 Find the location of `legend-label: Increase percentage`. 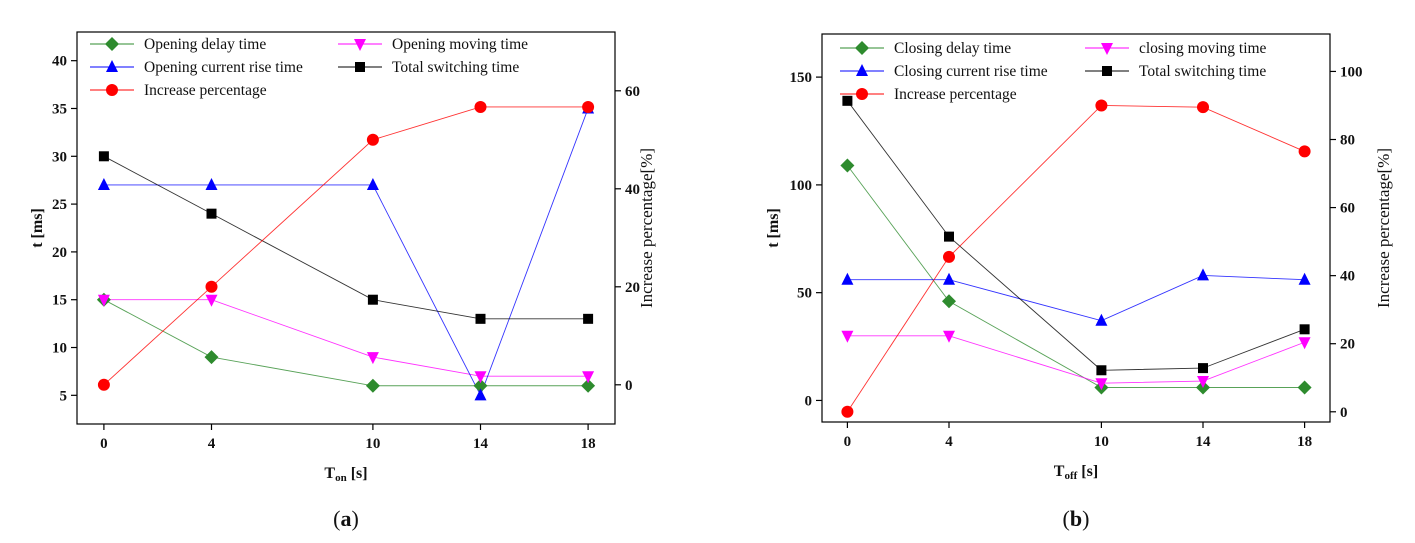

legend-label: Increase percentage is located at coordinates (955, 94).